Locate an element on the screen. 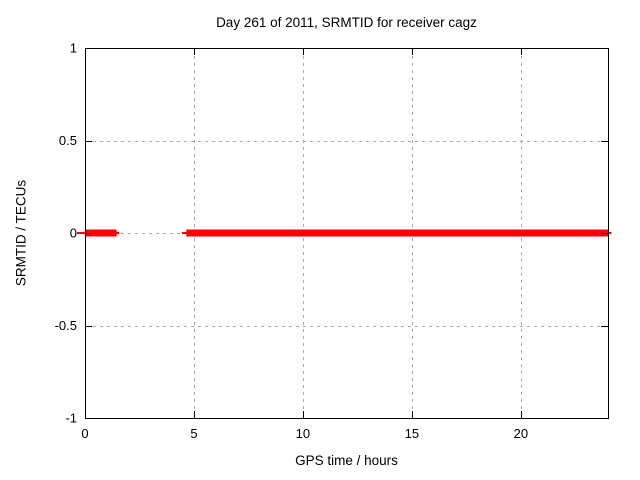 This screenshot has height=480, width=640. x-axis-label: GPS time / hours is located at coordinates (346, 460).